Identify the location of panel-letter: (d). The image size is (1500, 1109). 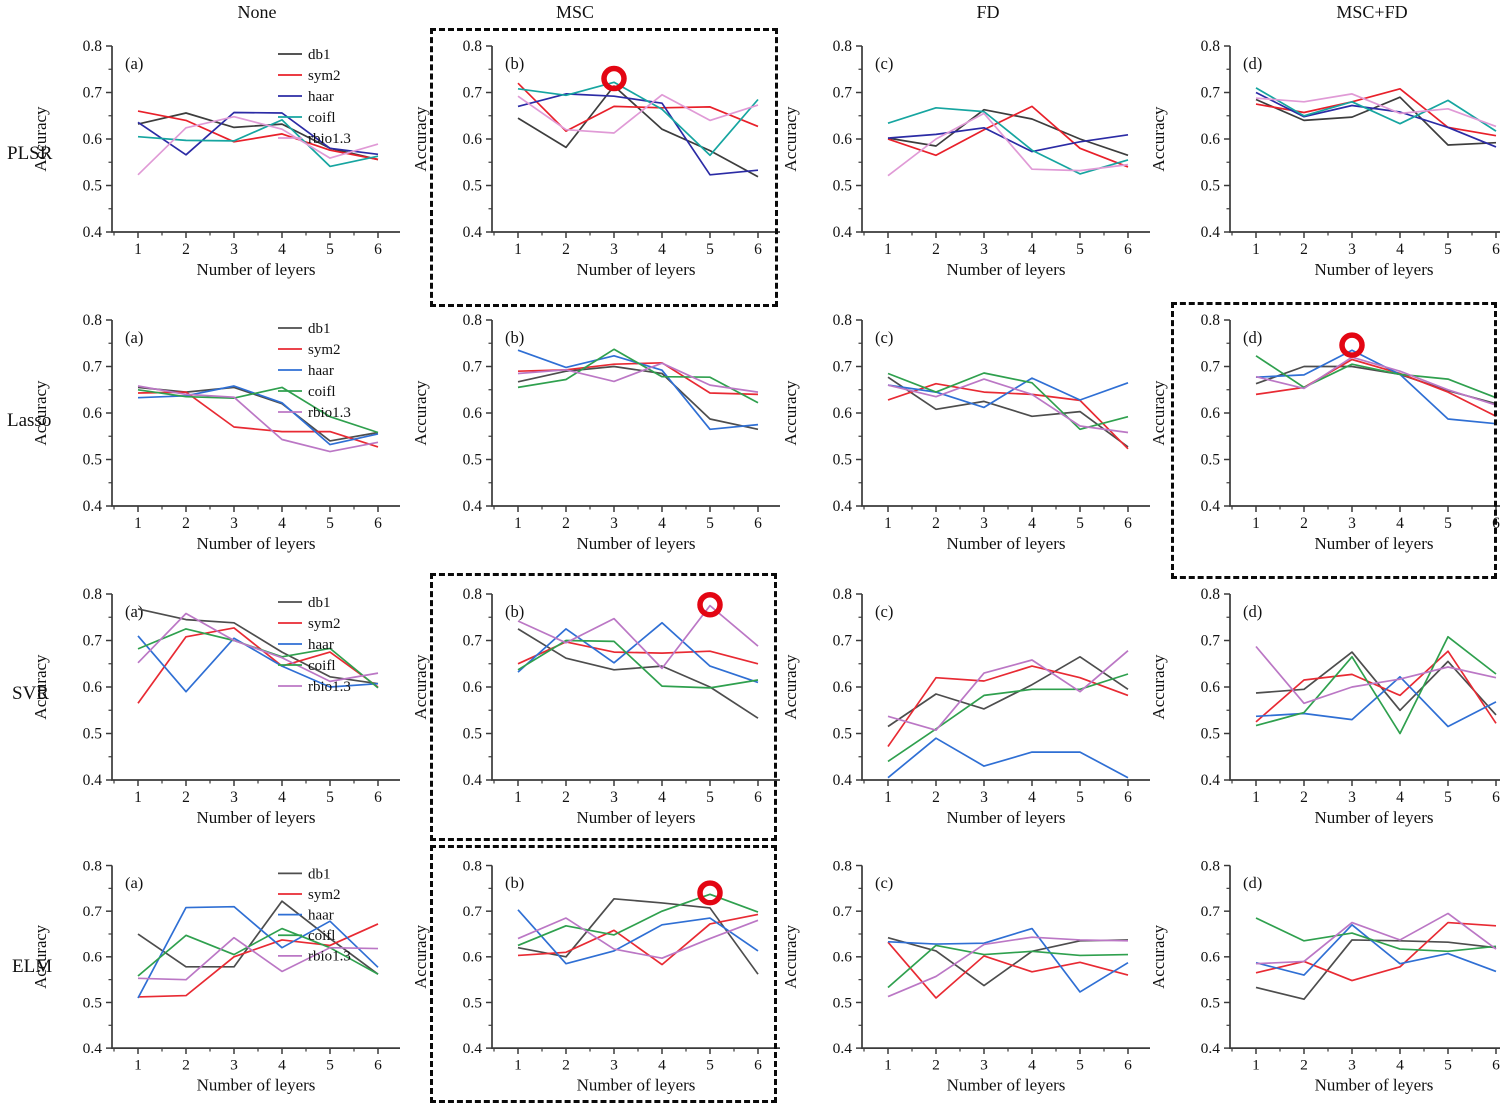
(1252, 611).